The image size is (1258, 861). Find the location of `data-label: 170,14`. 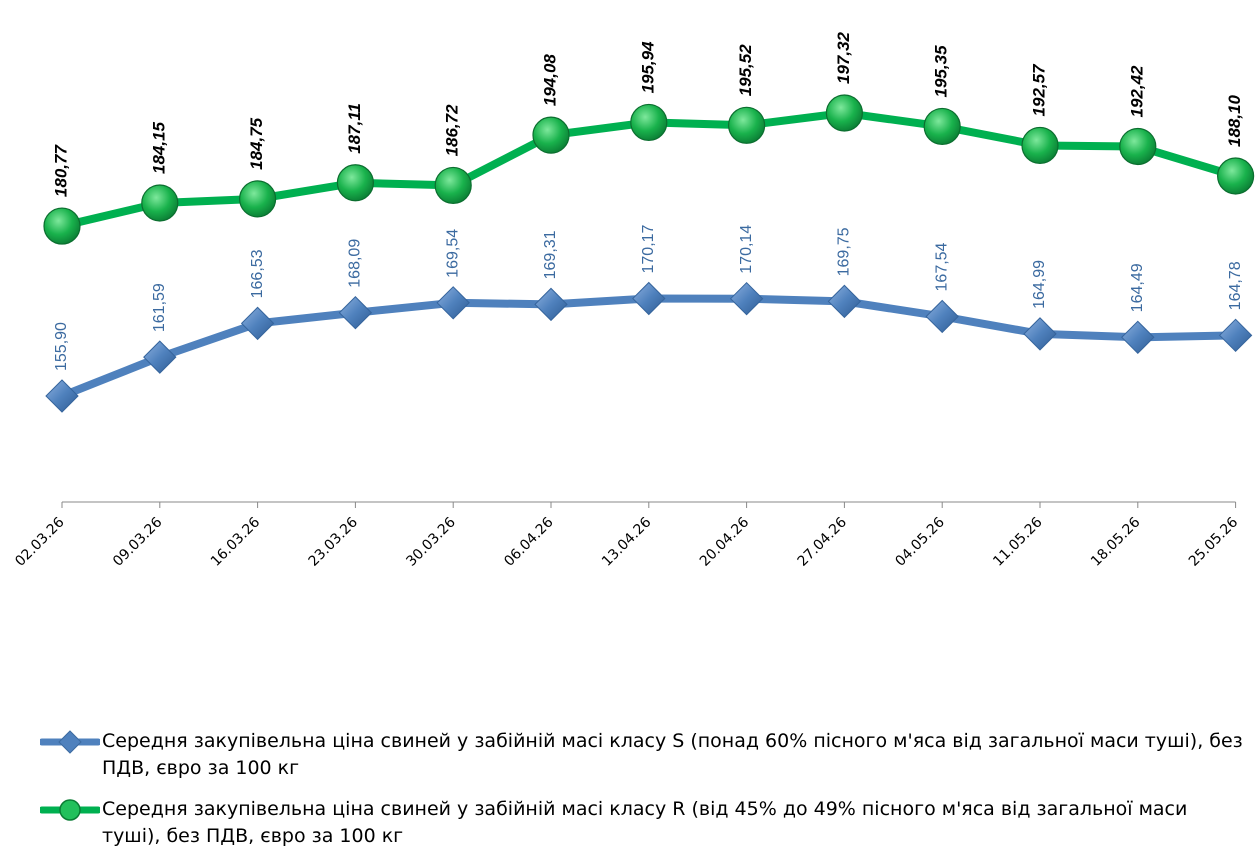

data-label: 170,14 is located at coordinates (746, 249).